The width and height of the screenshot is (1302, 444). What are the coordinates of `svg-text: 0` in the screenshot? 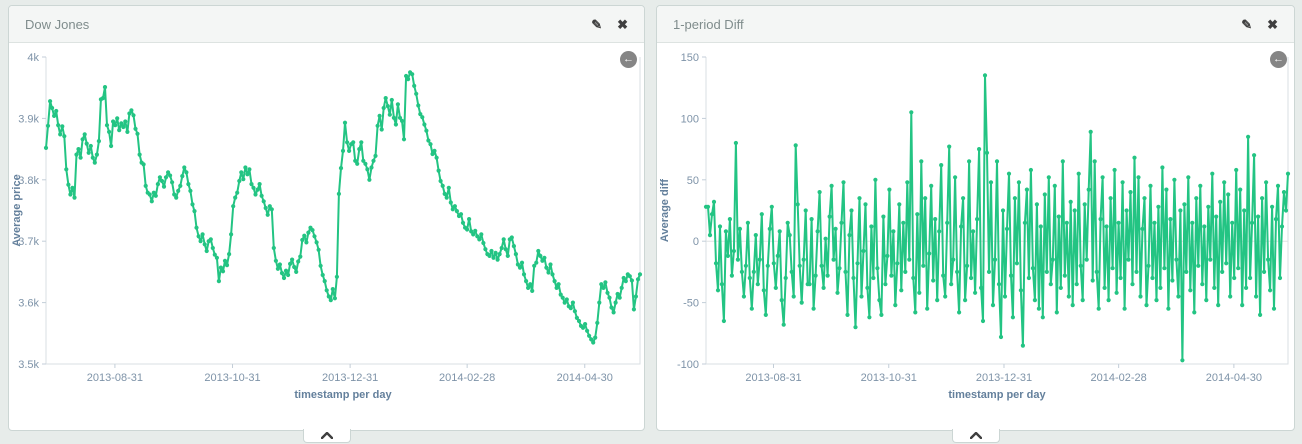 It's located at (696, 242).